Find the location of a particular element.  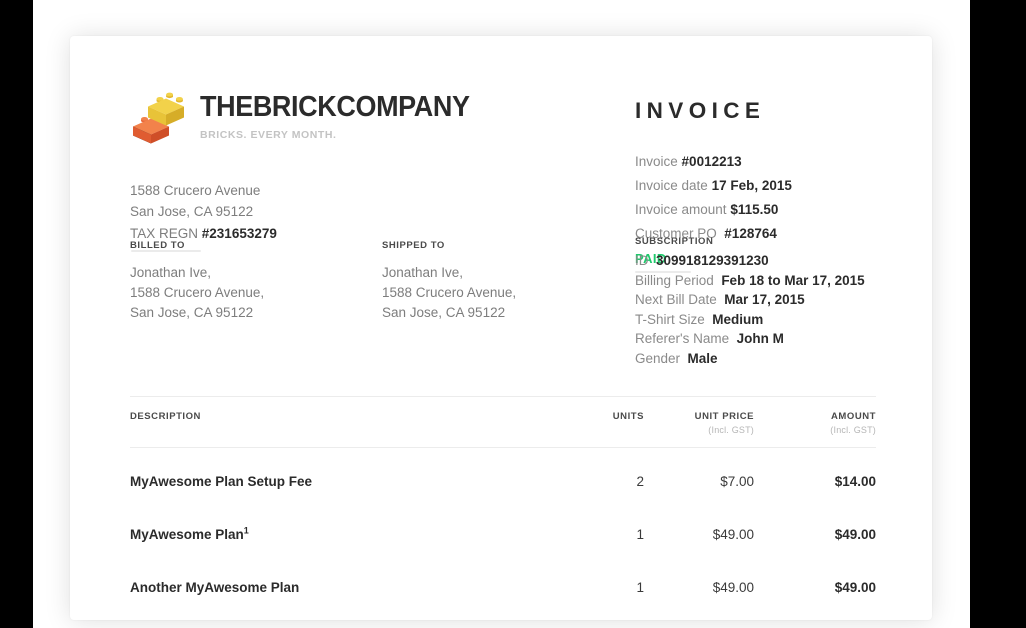

invoice-date-label: Invoice date is located at coordinates (671, 185).